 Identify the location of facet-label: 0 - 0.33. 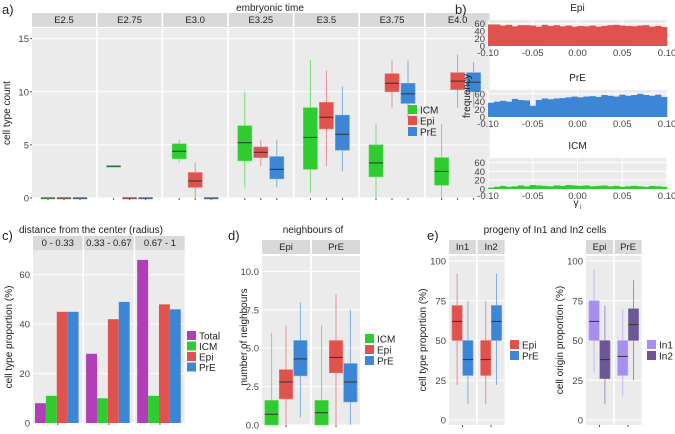
(58, 243).